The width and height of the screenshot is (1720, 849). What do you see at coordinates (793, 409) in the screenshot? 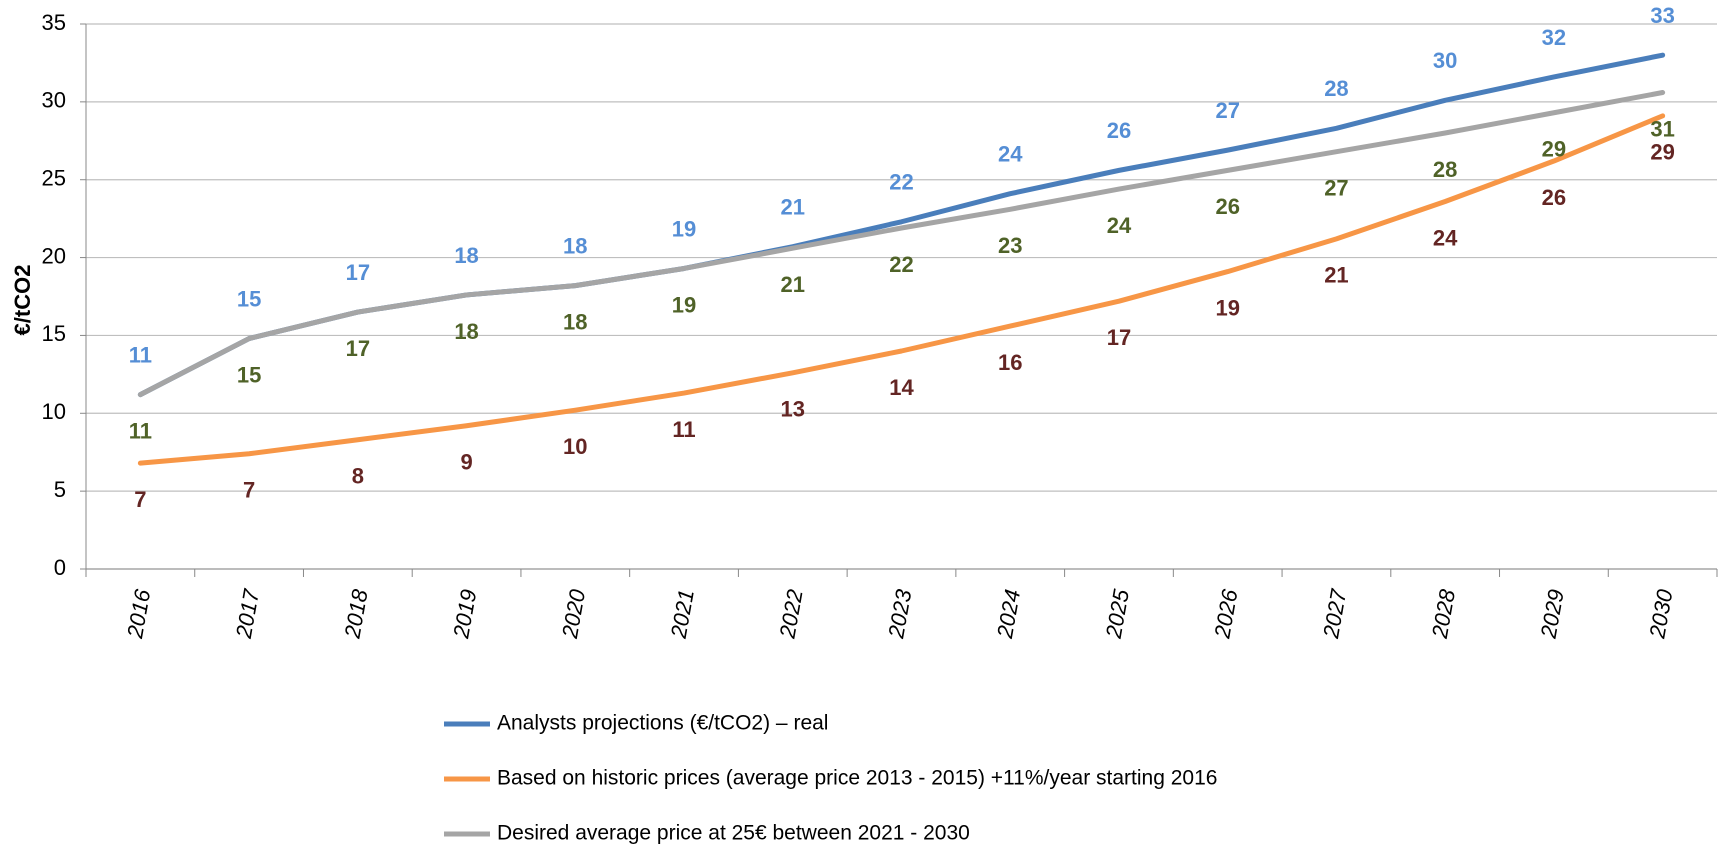
I see `data-label: 13` at bounding box center [793, 409].